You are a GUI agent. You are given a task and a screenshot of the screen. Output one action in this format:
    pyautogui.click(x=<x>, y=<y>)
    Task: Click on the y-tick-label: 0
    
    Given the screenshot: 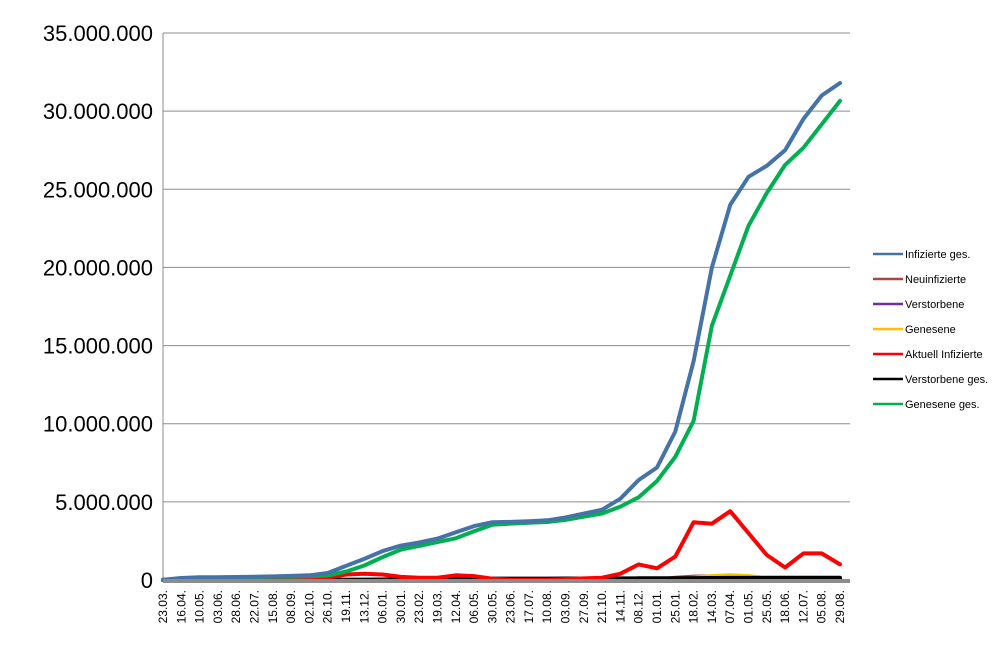 What is the action you would take?
    pyautogui.click(x=147, y=580)
    